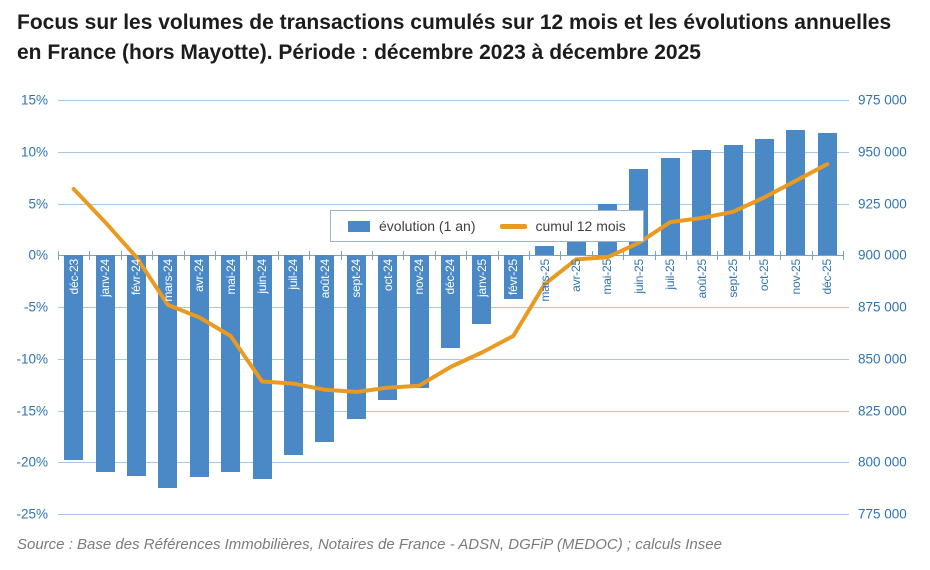  I want to click on right-axis-tick-label: 875 000, so click(882, 307).